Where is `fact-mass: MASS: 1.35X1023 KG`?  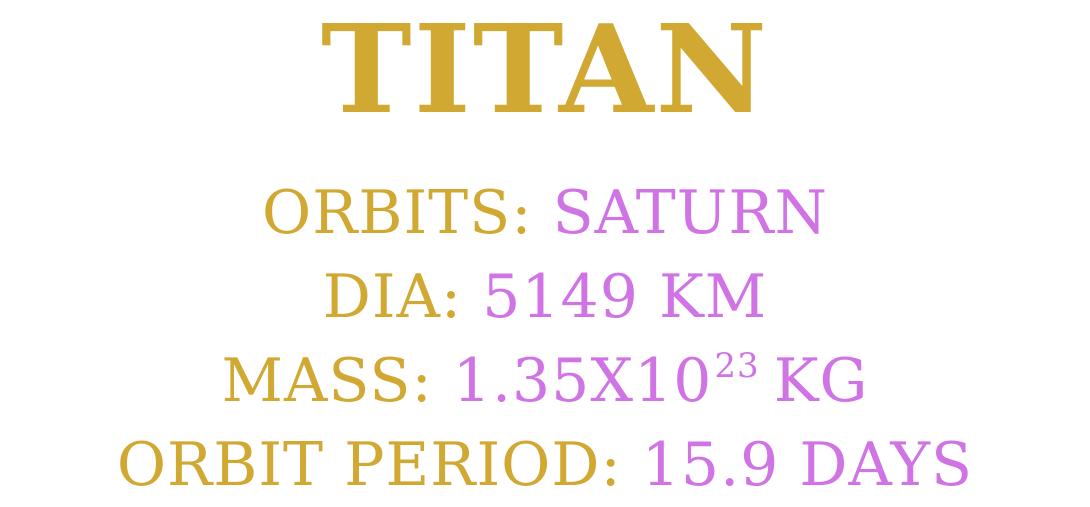
fact-mass: MASS: 1.35X1023 KG is located at coordinates (545, 381).